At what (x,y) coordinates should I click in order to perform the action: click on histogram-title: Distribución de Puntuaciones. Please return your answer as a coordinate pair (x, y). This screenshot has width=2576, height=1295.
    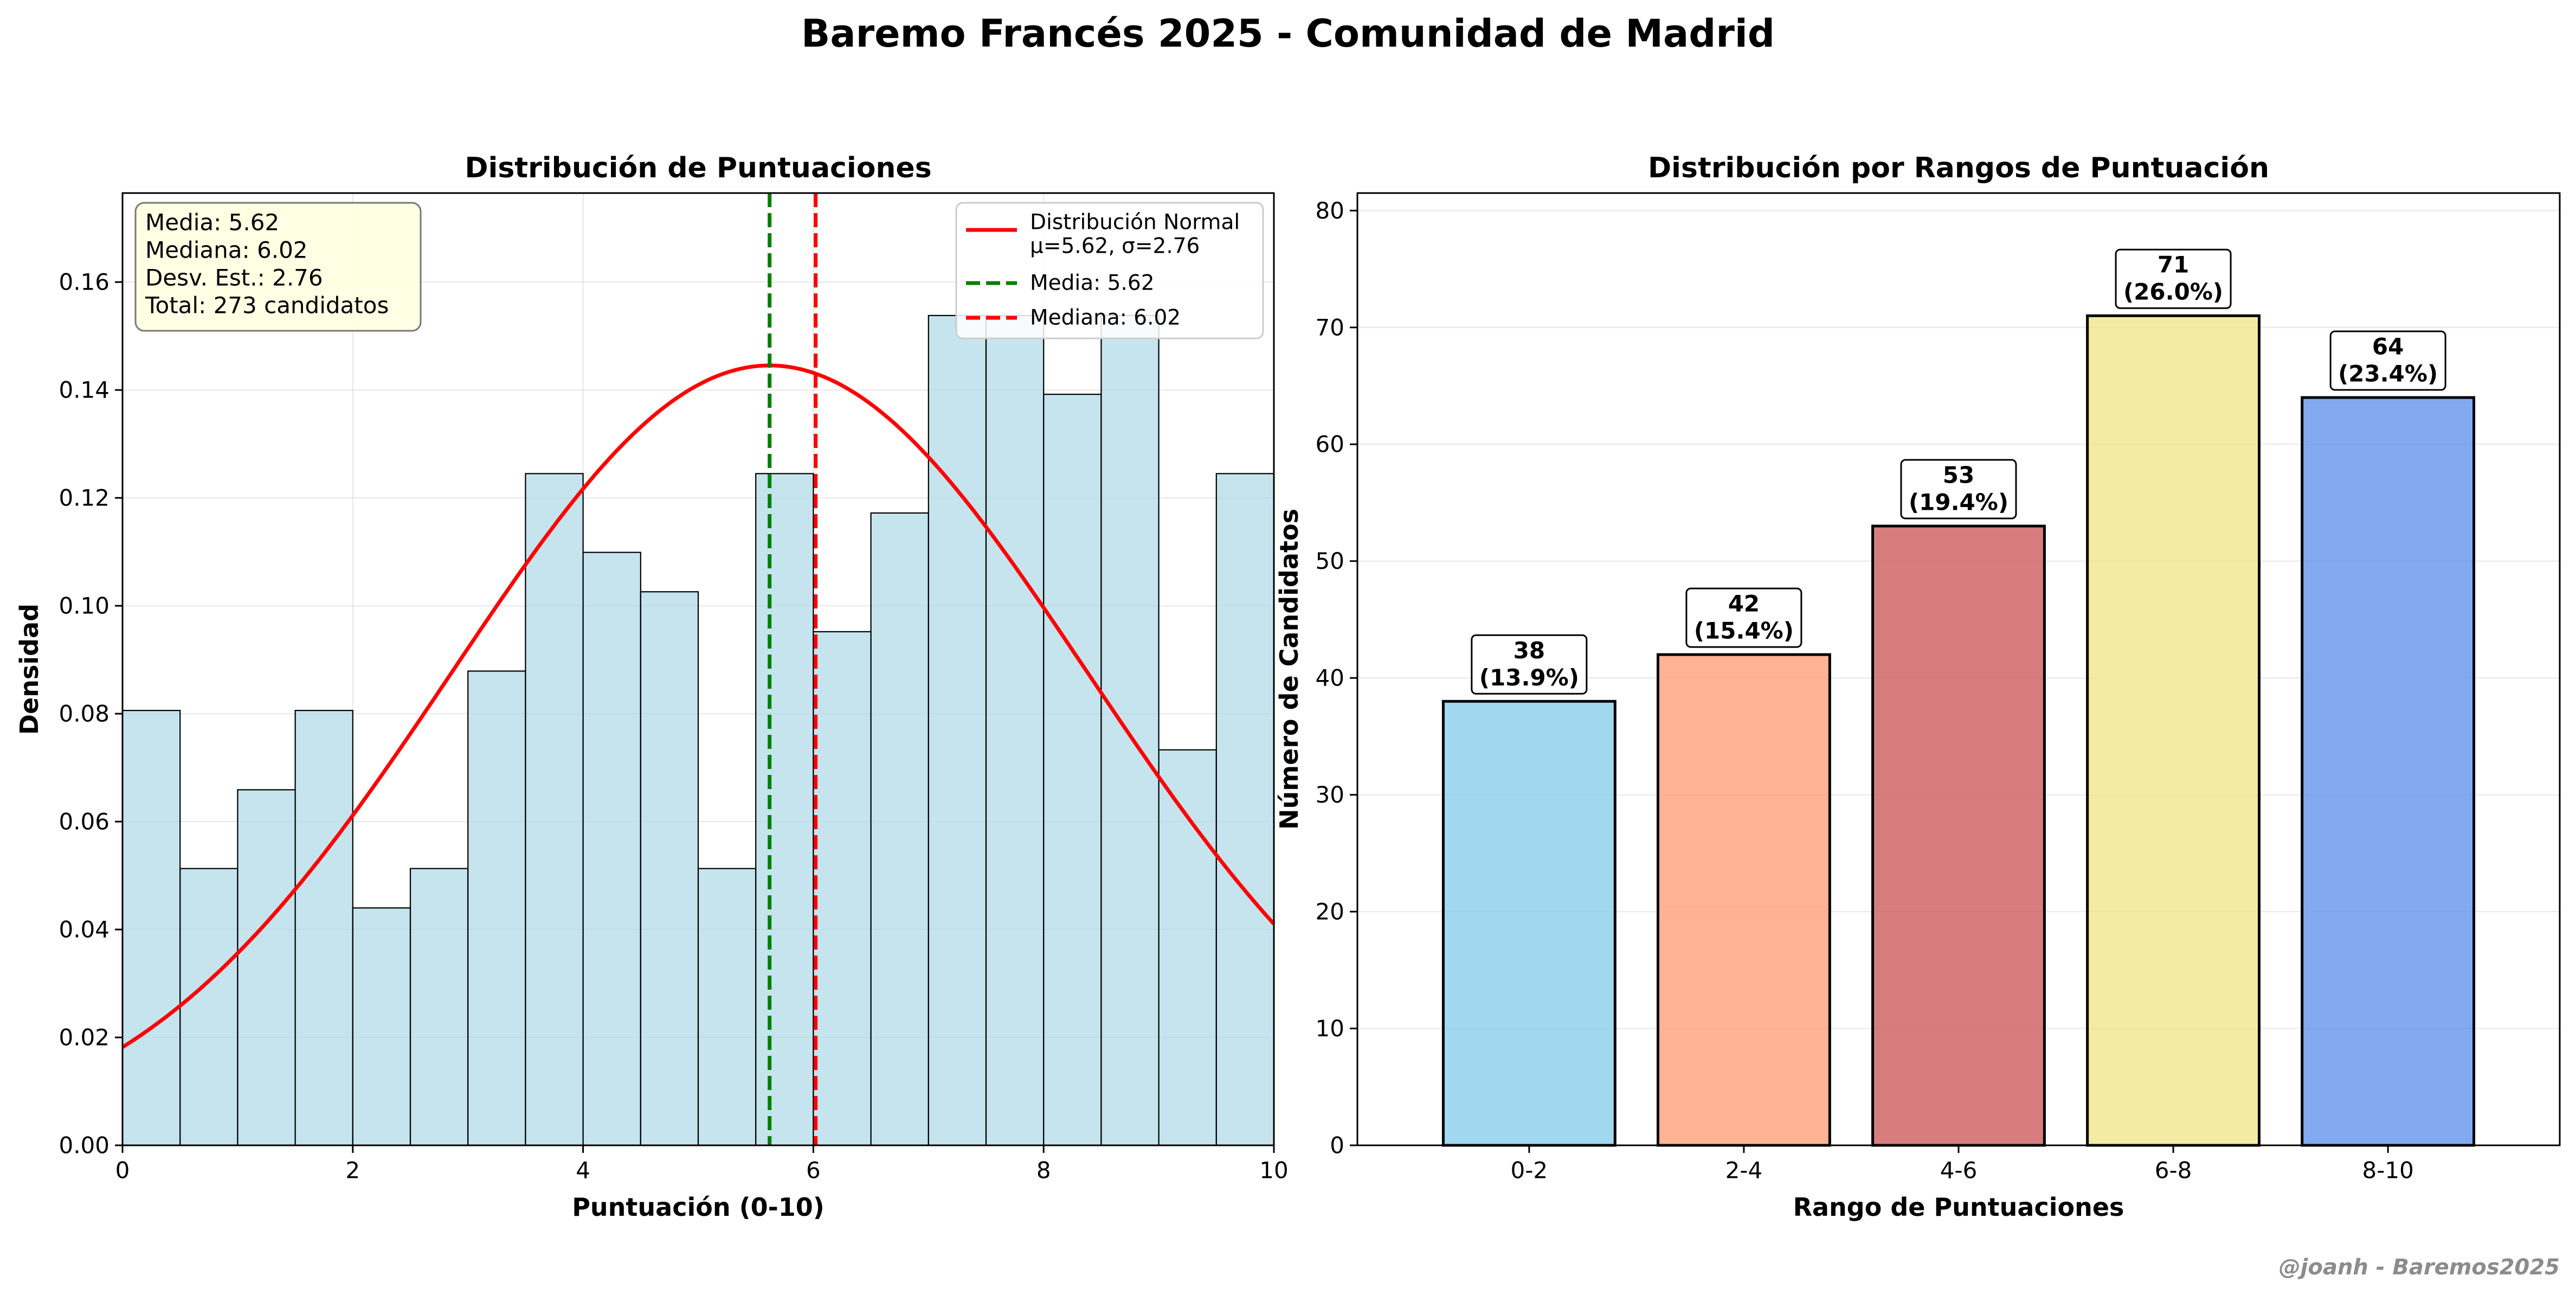
    Looking at the image, I should click on (698, 168).